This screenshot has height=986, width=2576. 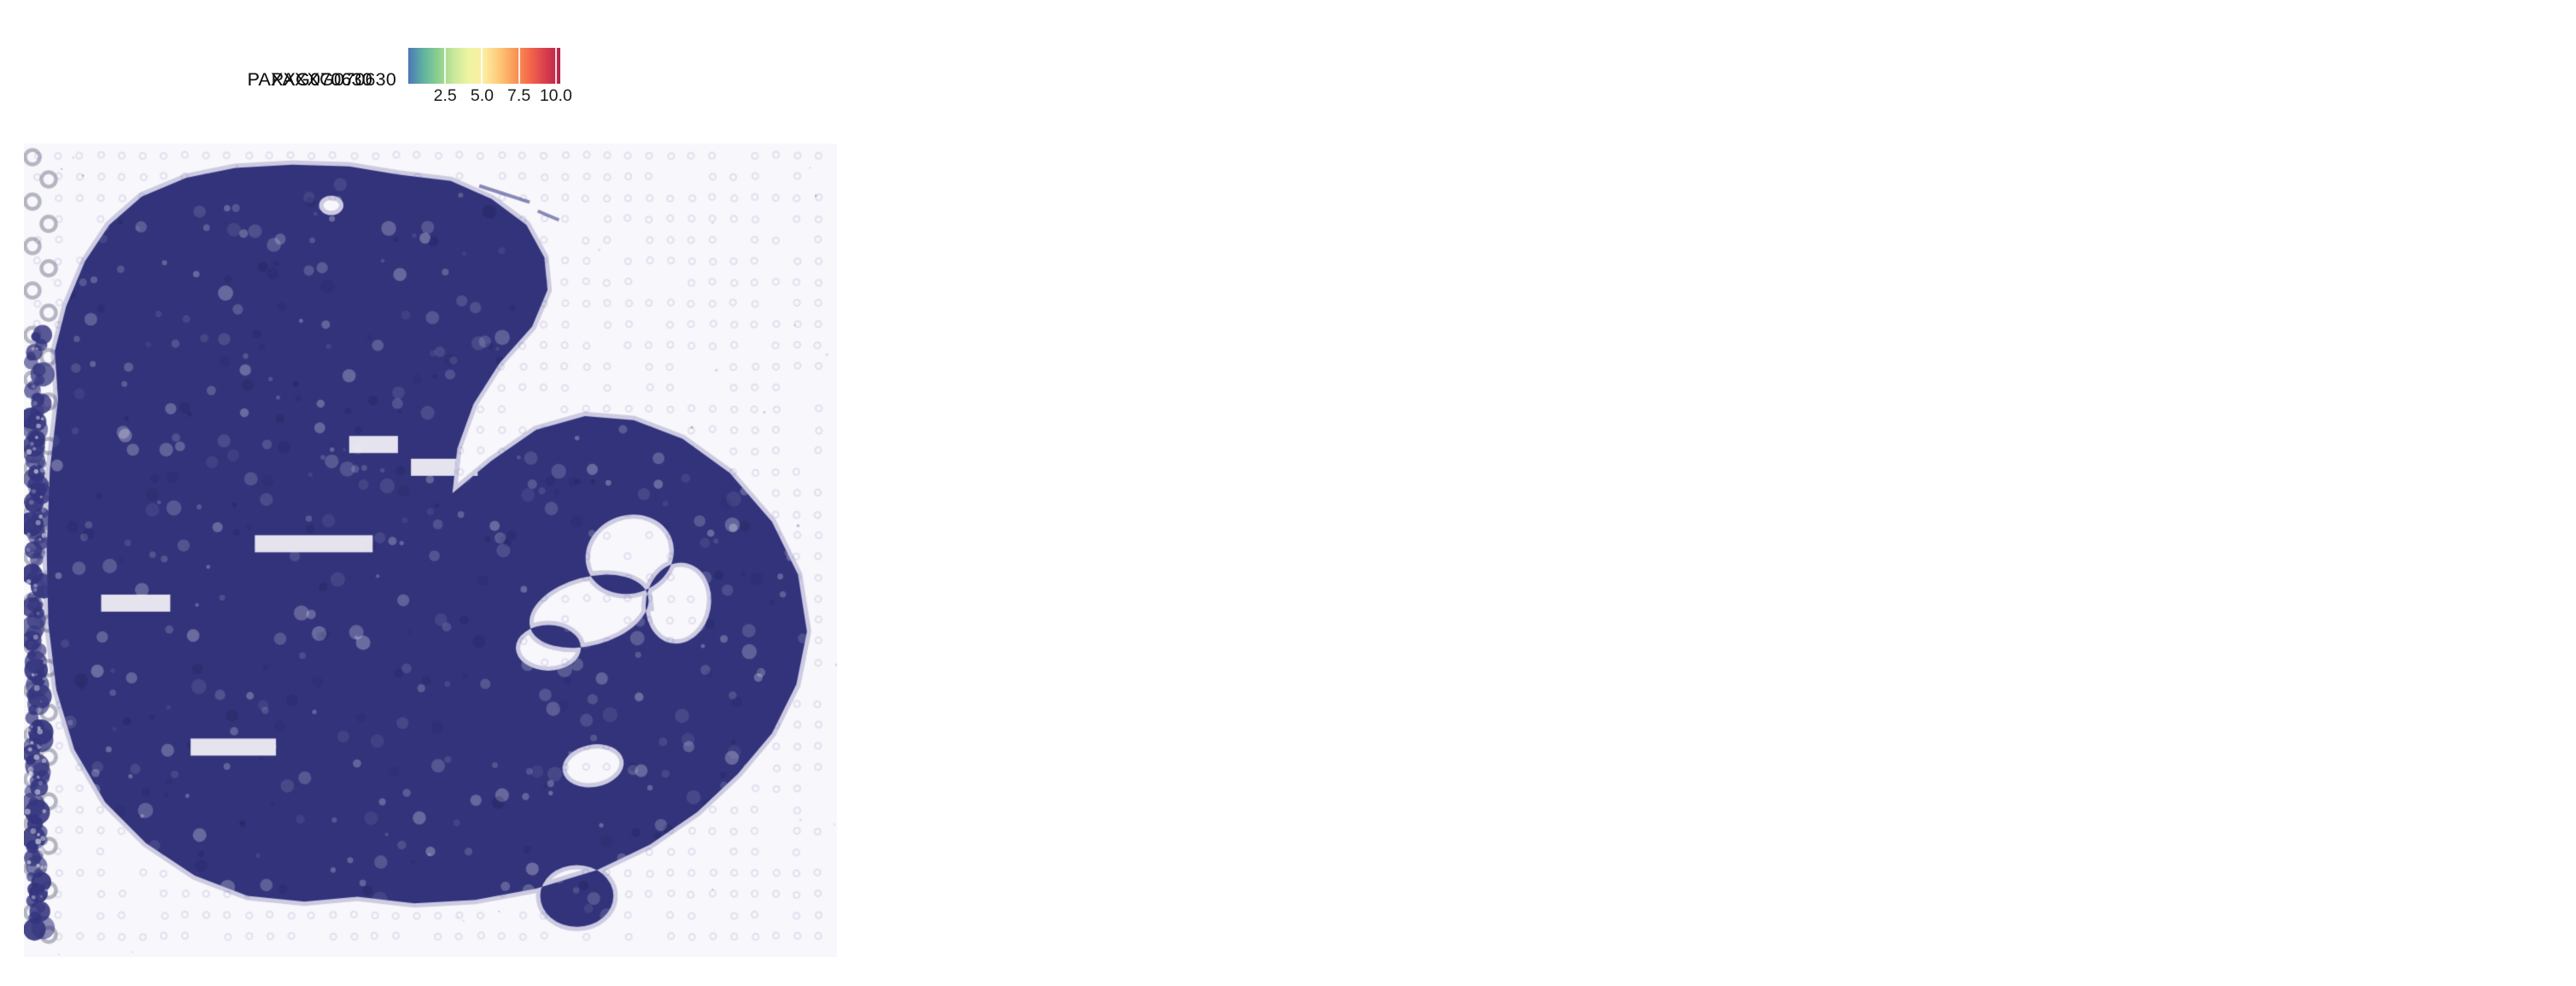 I want to click on legend-3: PAXXG070630, so click(x=406, y=72).